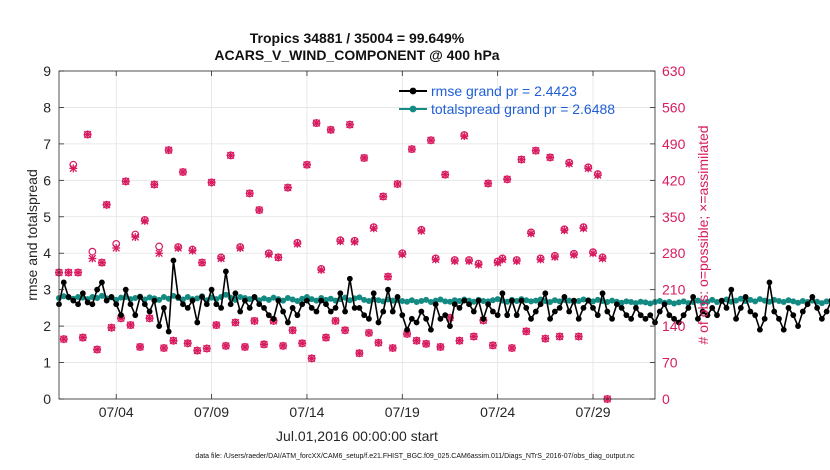 The width and height of the screenshot is (830, 470). What do you see at coordinates (47, 399) in the screenshot?
I see `left-tick-label: 0` at bounding box center [47, 399].